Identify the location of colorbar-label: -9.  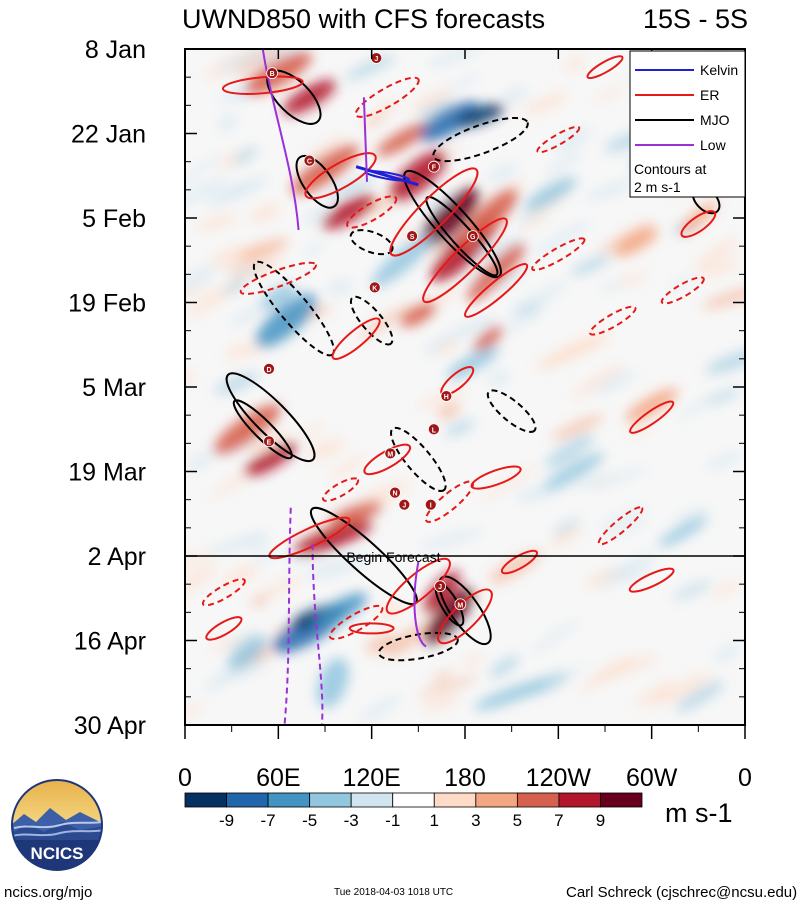
(226, 820).